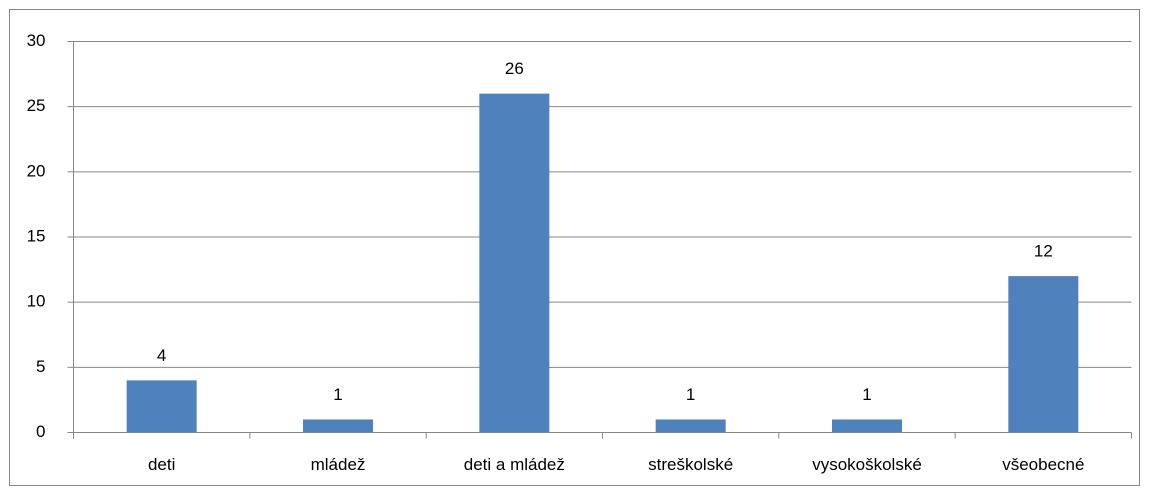 This screenshot has width=1149, height=491. What do you see at coordinates (514, 68) in the screenshot?
I see `data-label: 26` at bounding box center [514, 68].